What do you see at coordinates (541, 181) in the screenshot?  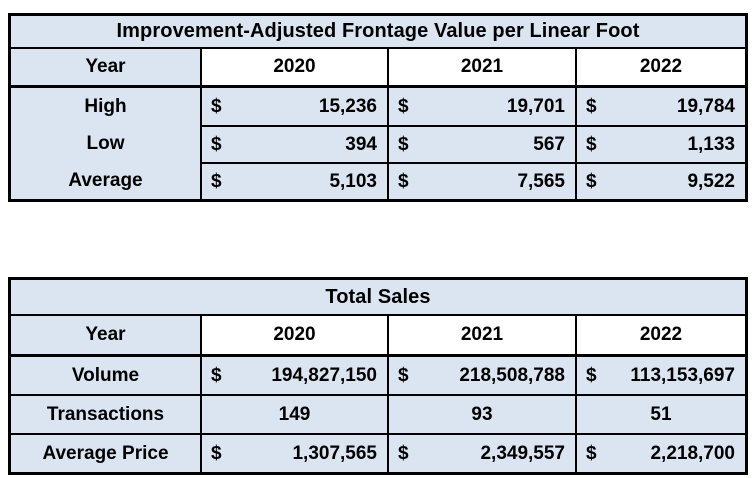 I see `cell-value: 7,565` at bounding box center [541, 181].